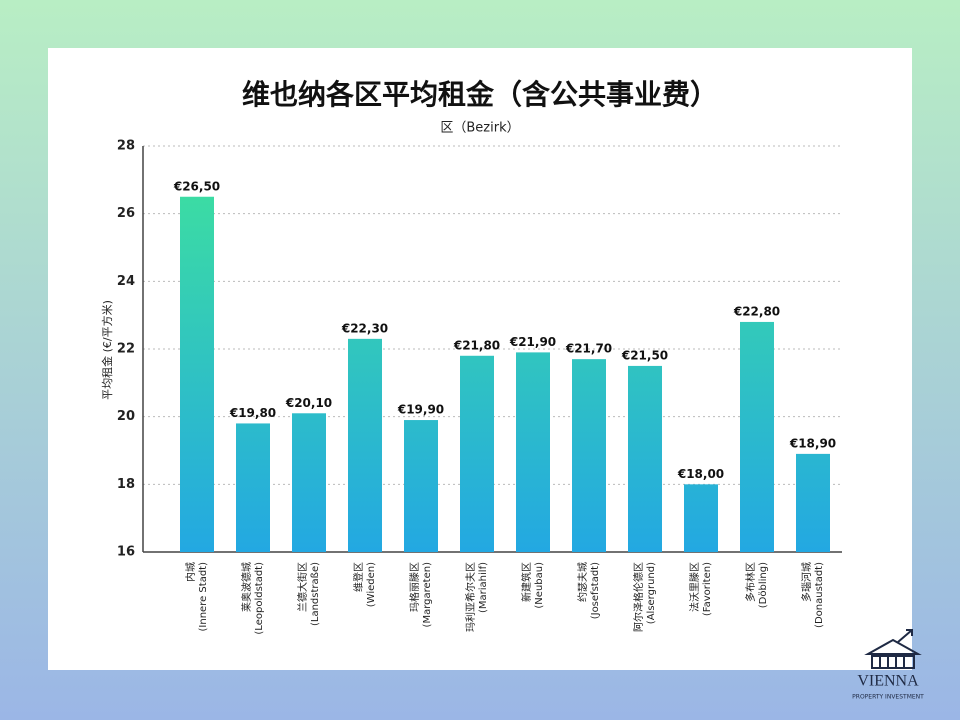 The width and height of the screenshot is (960, 720). I want to click on value-label: €18,90, so click(812, 443).